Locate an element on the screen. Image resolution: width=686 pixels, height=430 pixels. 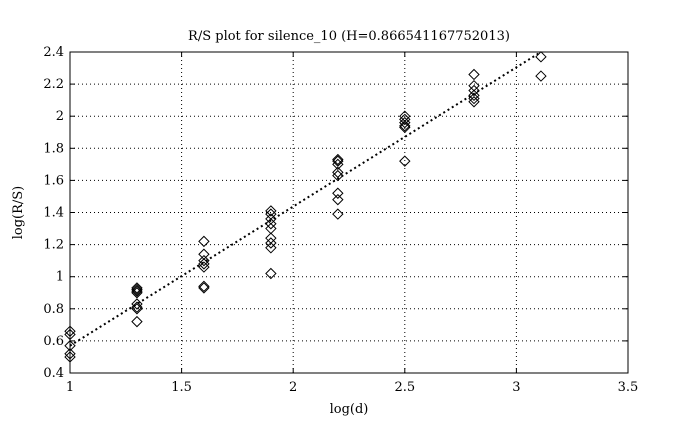
x-tick-label: 3.5 is located at coordinates (628, 387).